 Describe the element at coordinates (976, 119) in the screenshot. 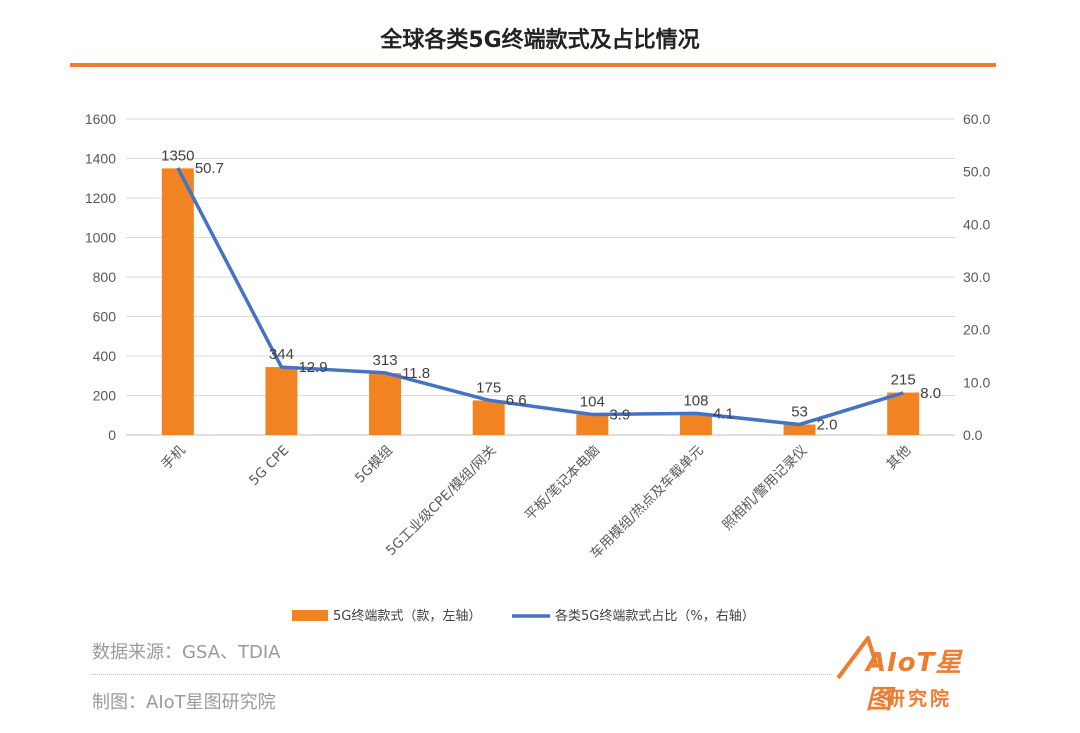

I see `right-tick-label: 60.0` at that location.